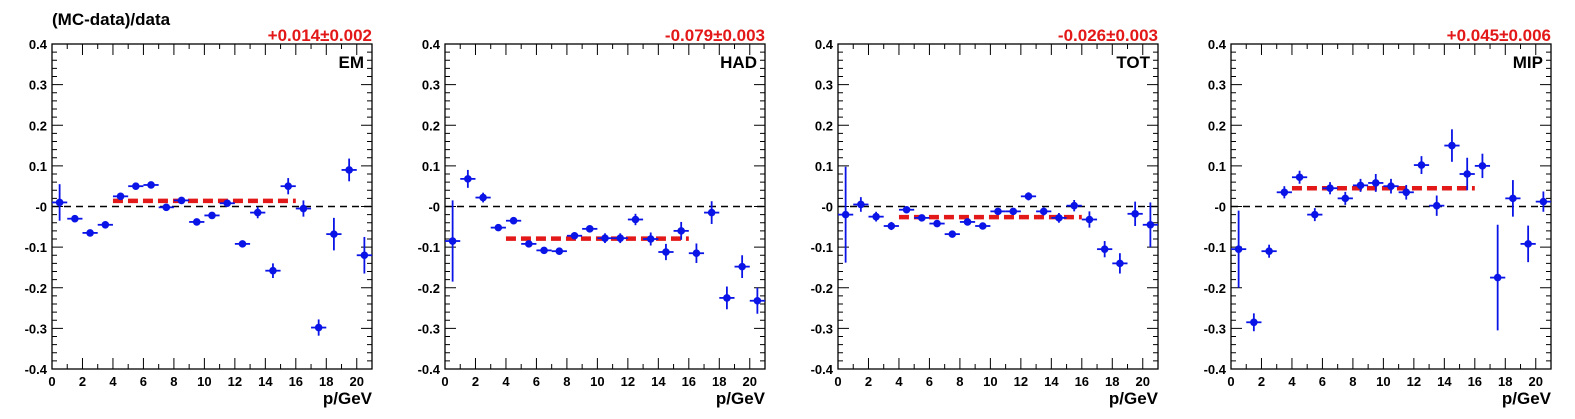 Image resolution: width=1575 pixels, height=419 pixels. Describe the element at coordinates (715, 35) in the screenshot. I see `fit-result-label: -0.079±0.003` at that location.